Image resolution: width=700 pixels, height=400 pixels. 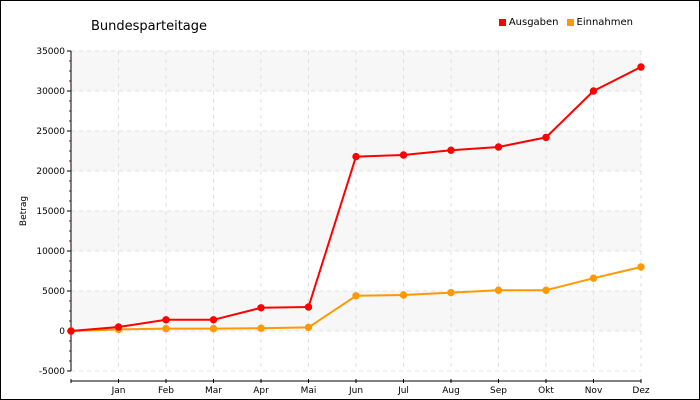 What do you see at coordinates (50, 92) in the screenshot?
I see `y-tick-label: 30000` at bounding box center [50, 92].